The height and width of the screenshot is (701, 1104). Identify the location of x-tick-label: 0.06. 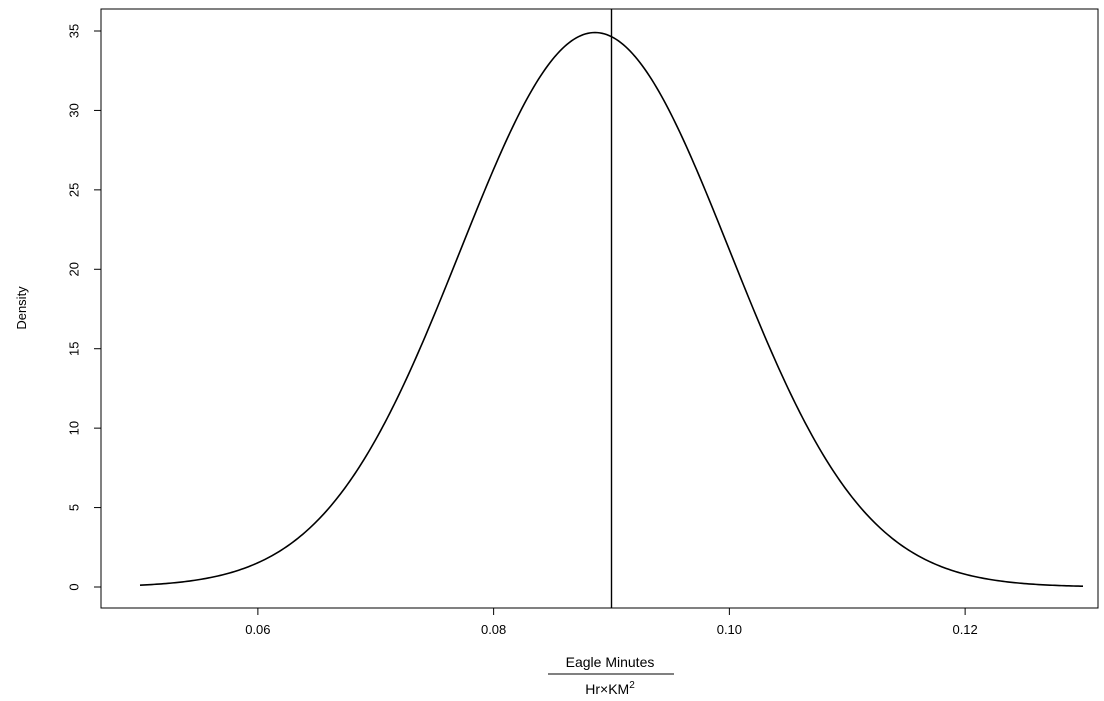
(257, 629).